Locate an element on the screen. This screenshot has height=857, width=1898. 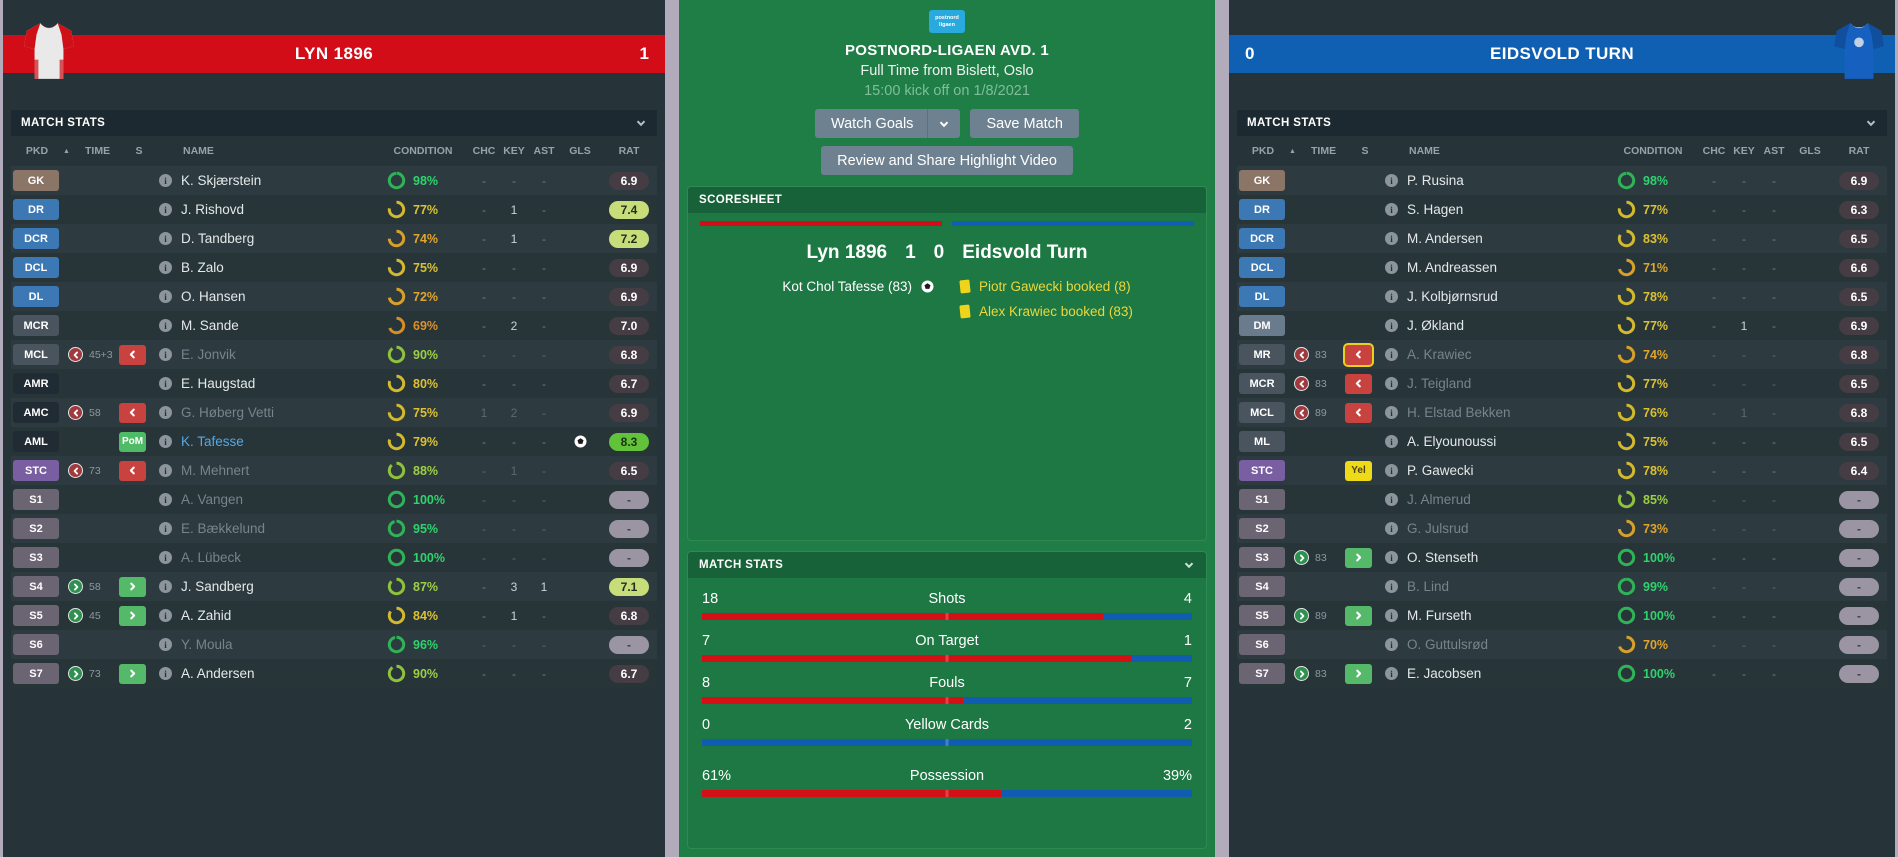
player-row: MCL 45+3 i E. Jonvik 90% - - - 6.8 is located at coordinates (334, 354).